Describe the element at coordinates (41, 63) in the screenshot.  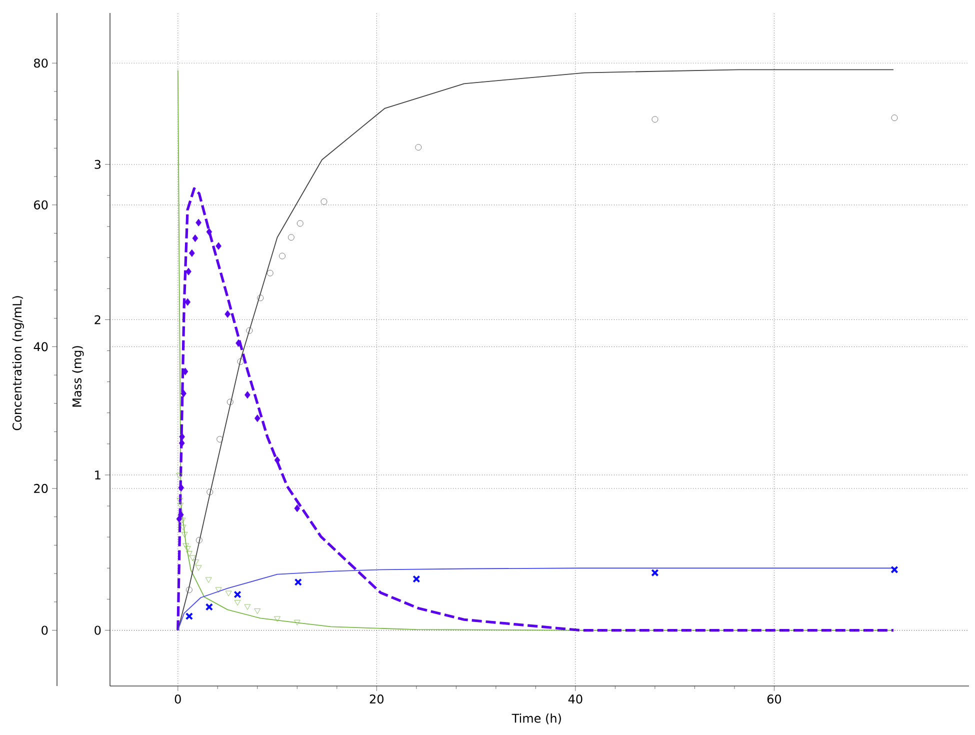
I see `y-tick-label: 80` at that location.